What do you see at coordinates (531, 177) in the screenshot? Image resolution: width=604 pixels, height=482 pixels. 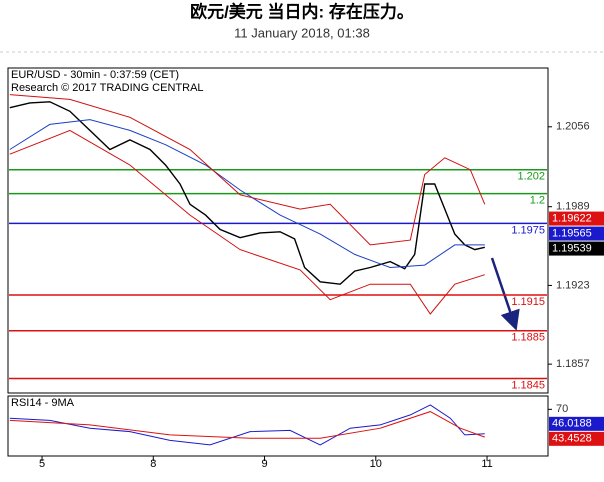 I see `level-label: 1.202` at bounding box center [531, 177].